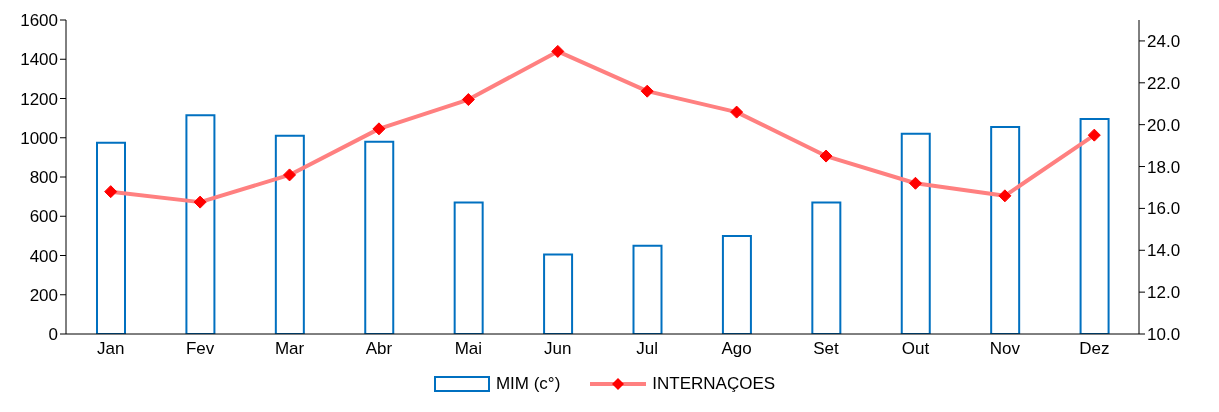 The height and width of the screenshot is (412, 1219). Describe the element at coordinates (915, 349) in the screenshot. I see `x-tick-label: Out` at that location.